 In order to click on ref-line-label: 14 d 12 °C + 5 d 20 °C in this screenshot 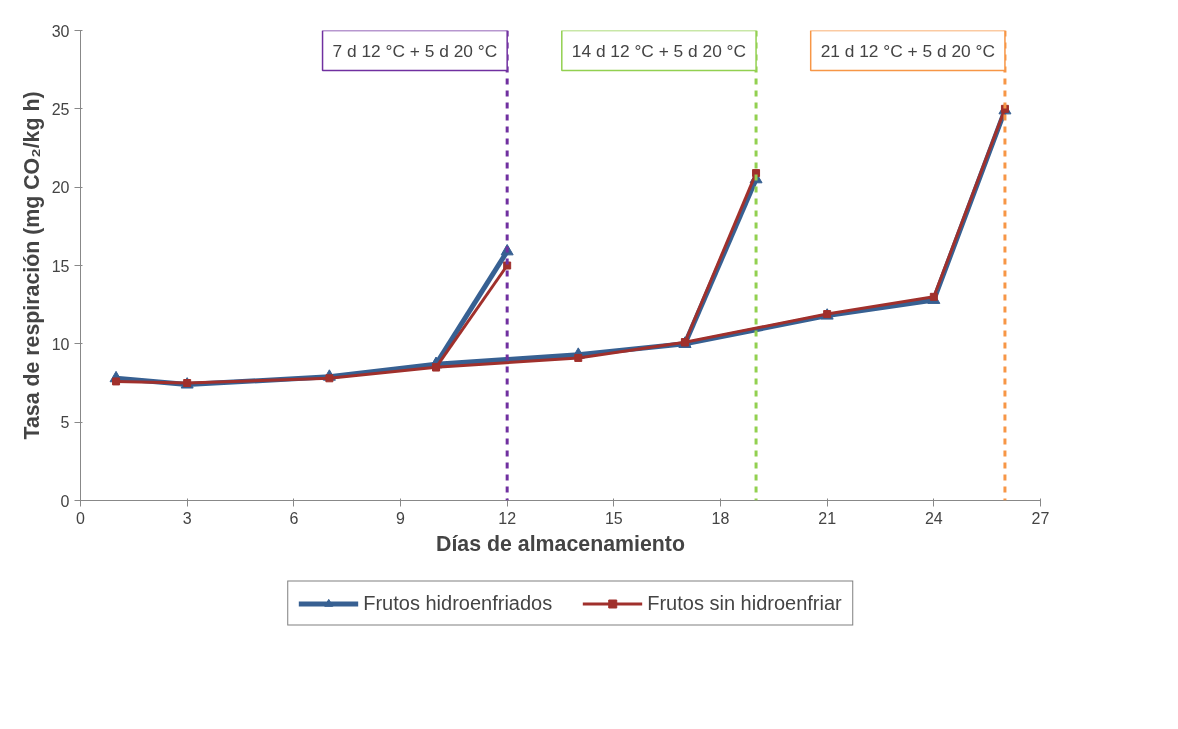, I will do `click(659, 50)`.